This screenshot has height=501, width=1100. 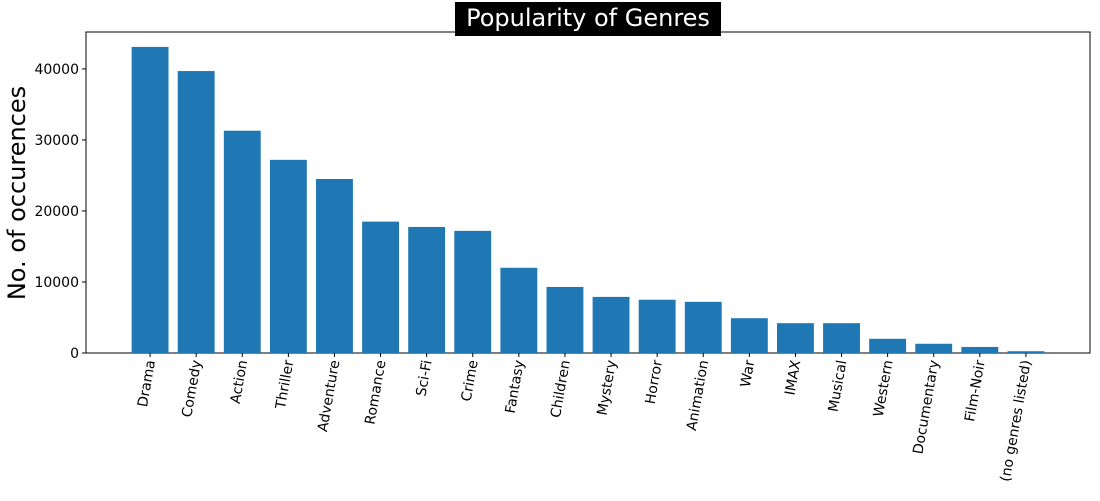 What do you see at coordinates (56, 212) in the screenshot?
I see `y-tick-label: 20000` at bounding box center [56, 212].